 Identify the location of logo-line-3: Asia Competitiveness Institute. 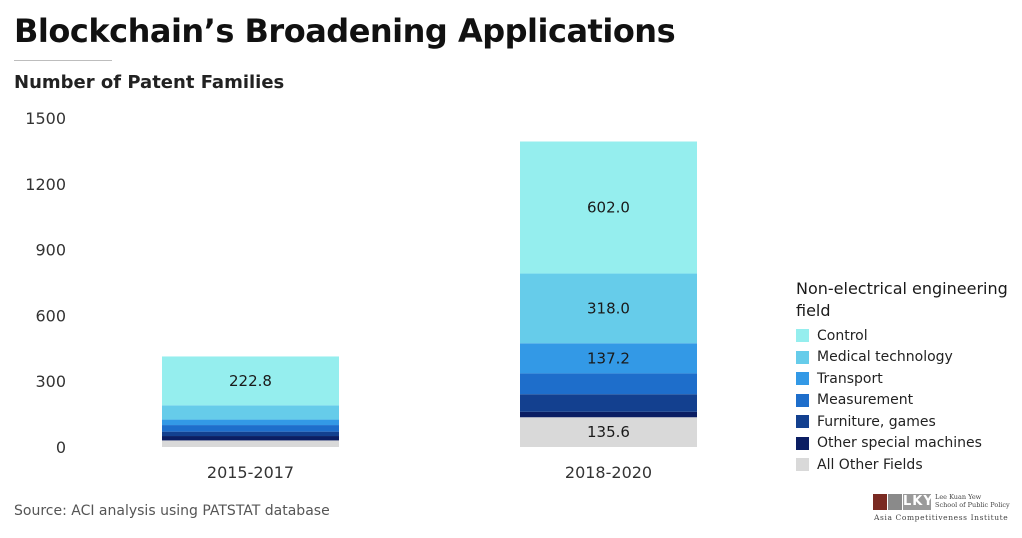
(941, 517).